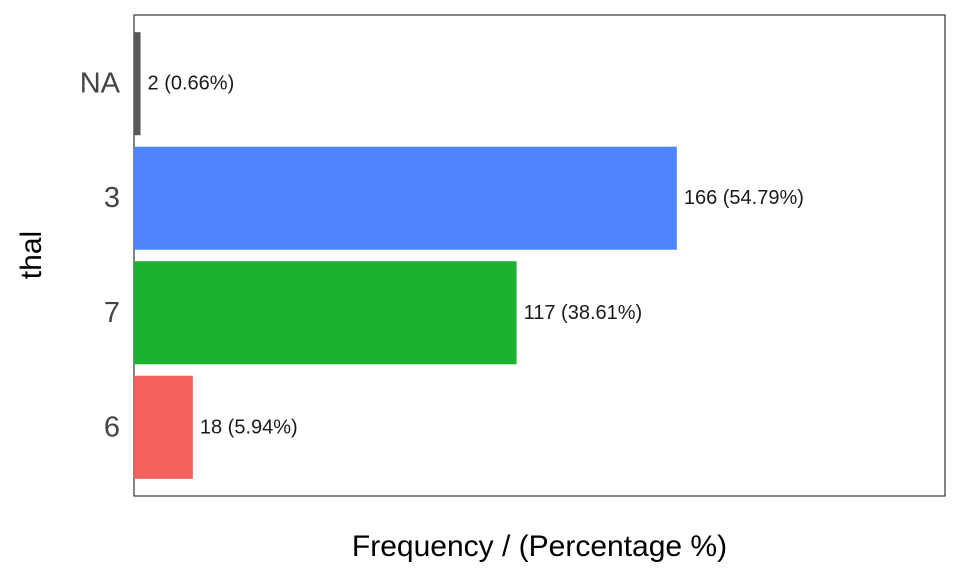 The width and height of the screenshot is (960, 576). What do you see at coordinates (191, 84) in the screenshot?
I see `data-label-na: 2 (0.66%)` at bounding box center [191, 84].